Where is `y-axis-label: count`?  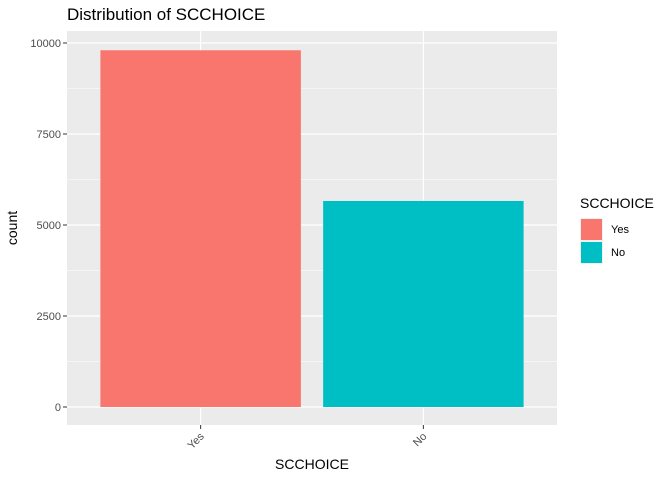 y-axis-label: count is located at coordinates (12, 228).